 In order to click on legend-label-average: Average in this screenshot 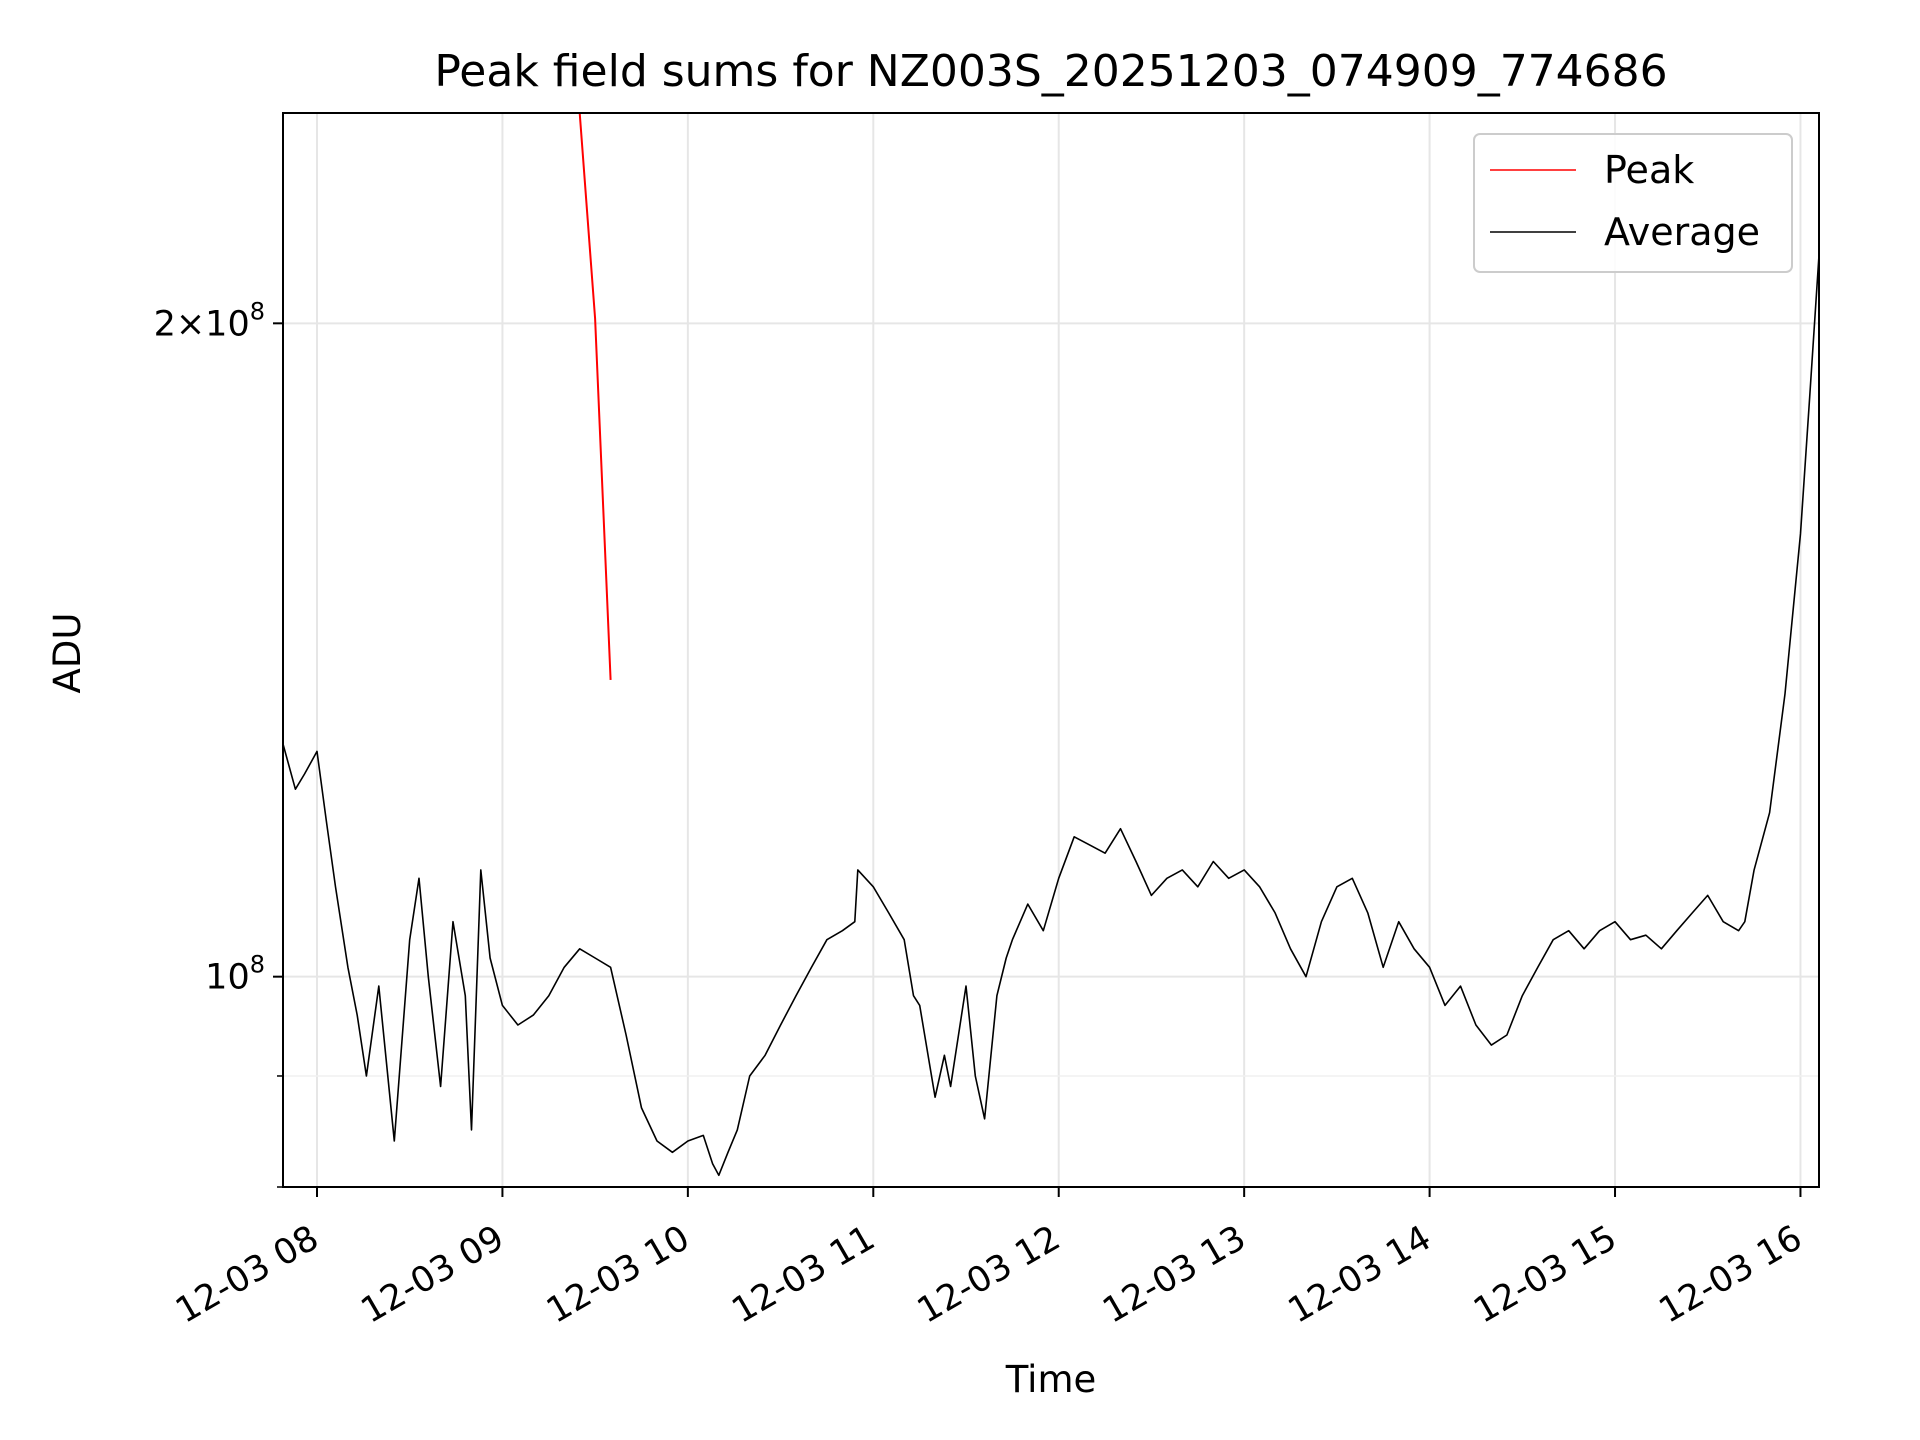, I will do `click(1682, 232)`.